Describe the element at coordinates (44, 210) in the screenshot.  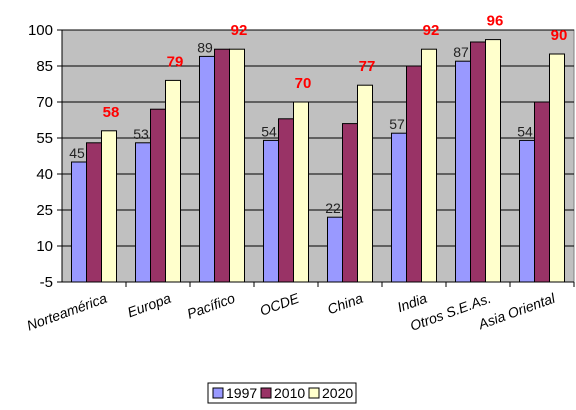
I see `y-tick-label: 25` at that location.